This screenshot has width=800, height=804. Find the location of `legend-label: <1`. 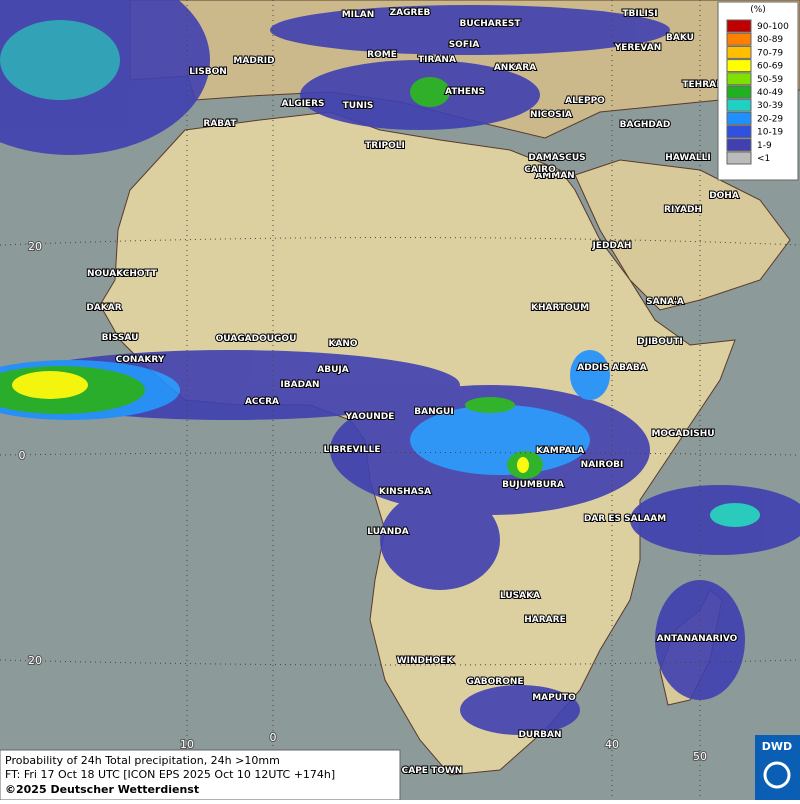

legend-label: <1 is located at coordinates (763, 159).